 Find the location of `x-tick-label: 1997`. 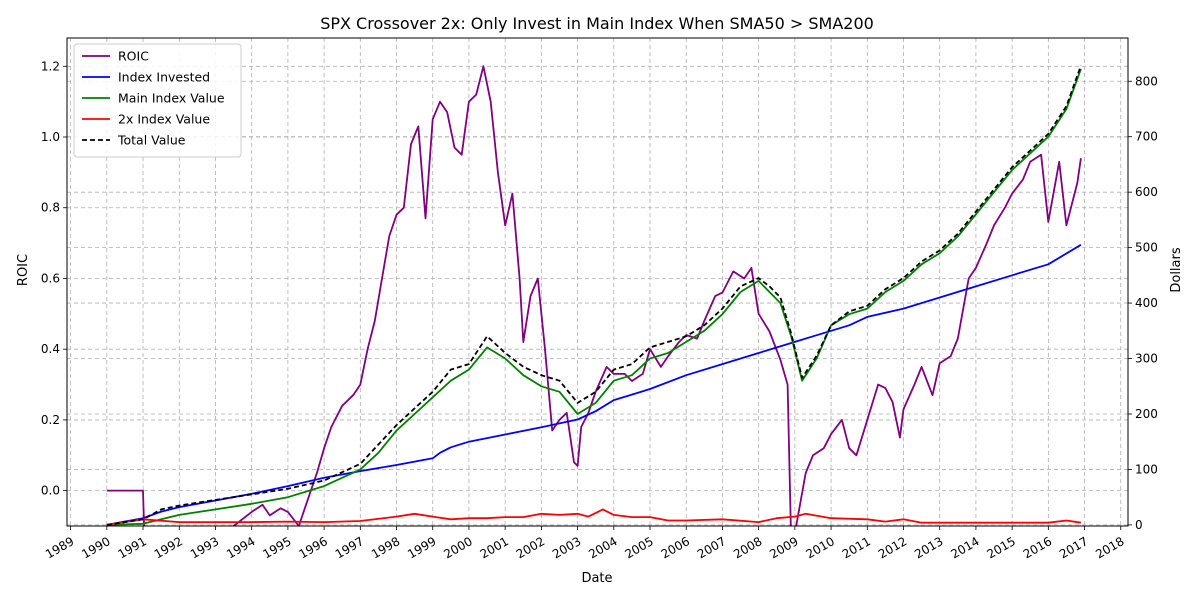

x-tick-label: 1997 is located at coordinates (349, 547).